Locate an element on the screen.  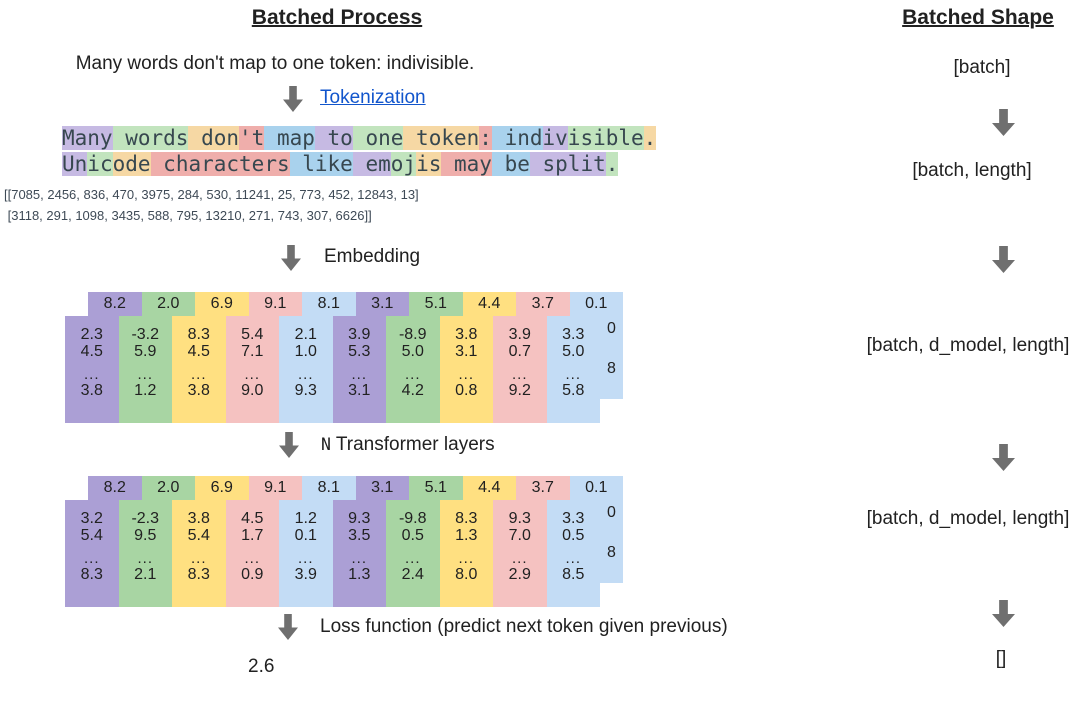
tensor-column: 3.2 5.4... 8.3 is located at coordinates (92, 553).